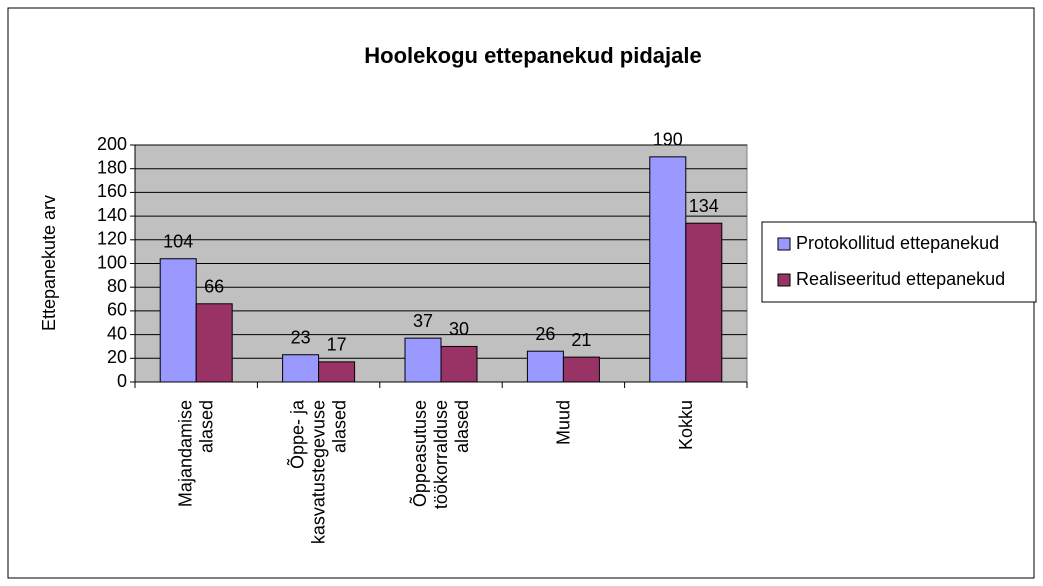 The height and width of the screenshot is (586, 1043). What do you see at coordinates (112, 144) in the screenshot?
I see `y-tick-label: 200` at bounding box center [112, 144].